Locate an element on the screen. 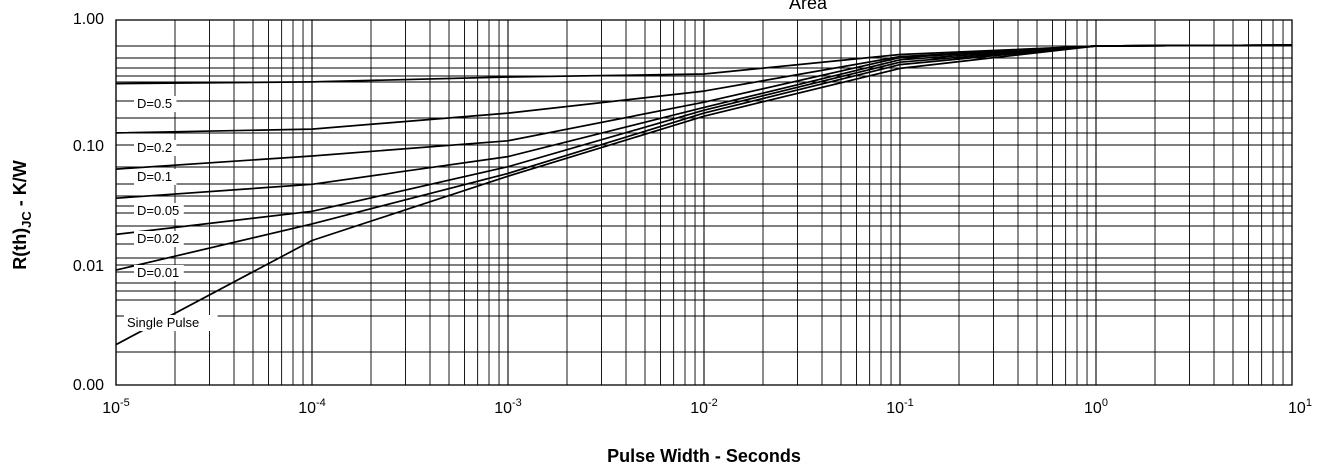 The width and height of the screenshot is (1322, 470). y-tick-labels: 1.00 0.10 0.01 0.00 is located at coordinates (88, 202).